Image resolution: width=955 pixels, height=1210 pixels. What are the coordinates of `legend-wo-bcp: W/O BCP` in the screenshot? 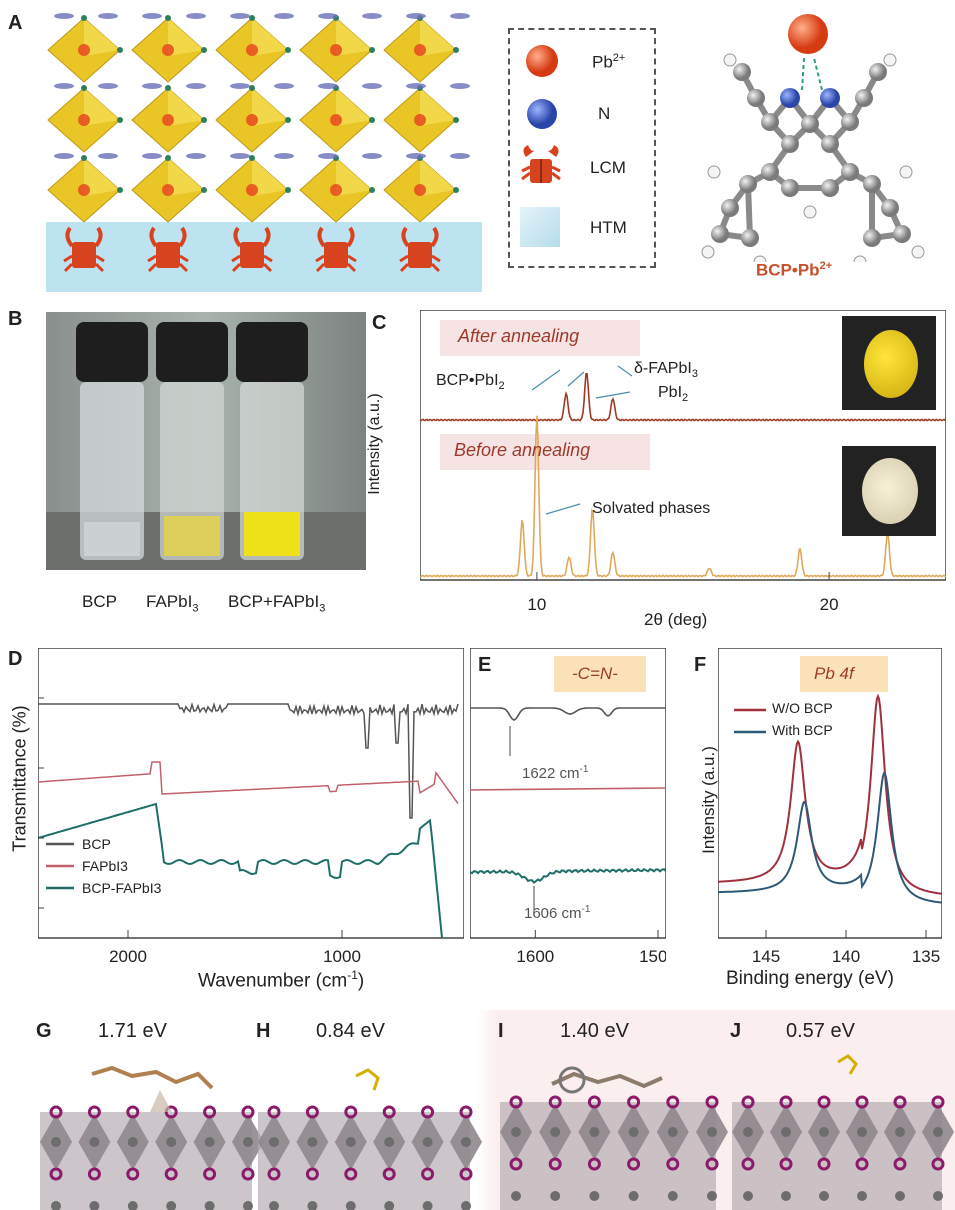 It's located at (802, 708).